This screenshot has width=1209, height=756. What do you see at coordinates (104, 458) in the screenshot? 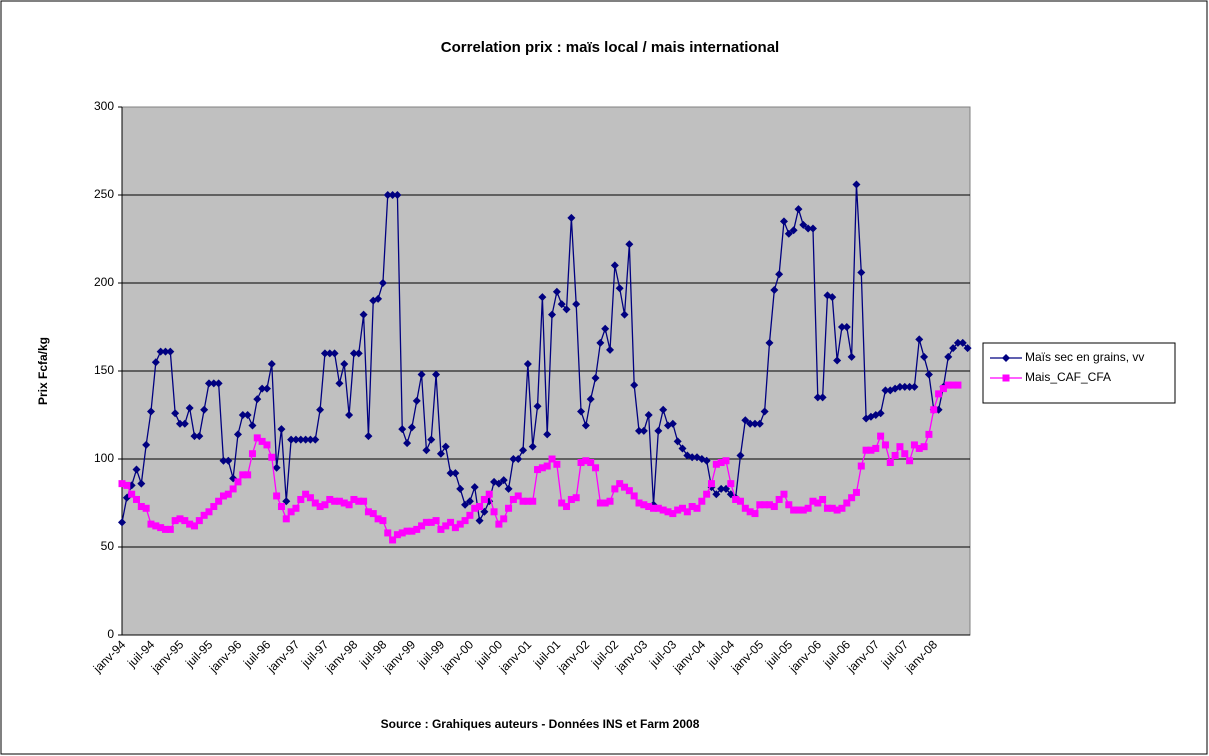
I see `y-tick-label: 100` at bounding box center [104, 458].